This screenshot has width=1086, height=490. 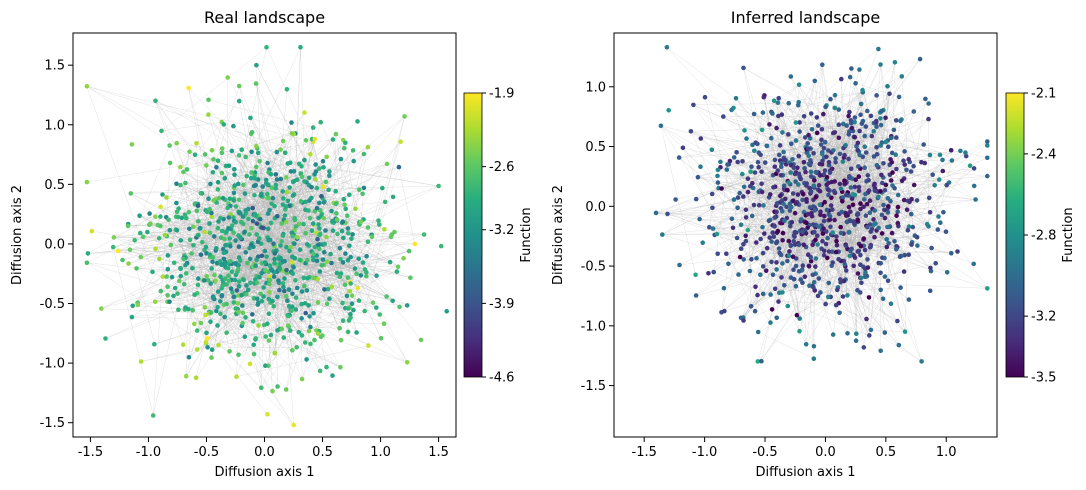 What do you see at coordinates (54, 125) in the screenshot?
I see `y-tick-label: 1.0` at bounding box center [54, 125].